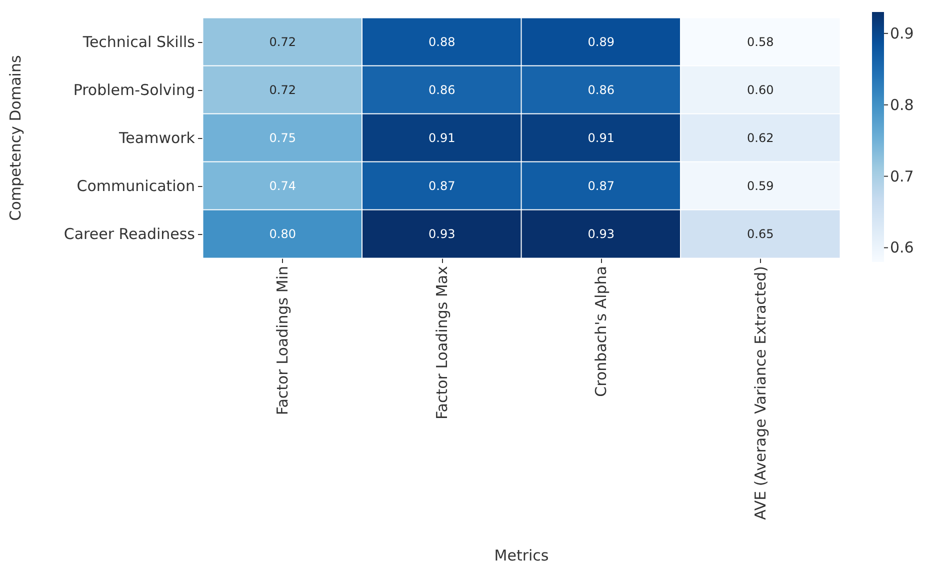 The width and height of the screenshot is (929, 570). I want to click on data-label: 0.62, so click(760, 138).